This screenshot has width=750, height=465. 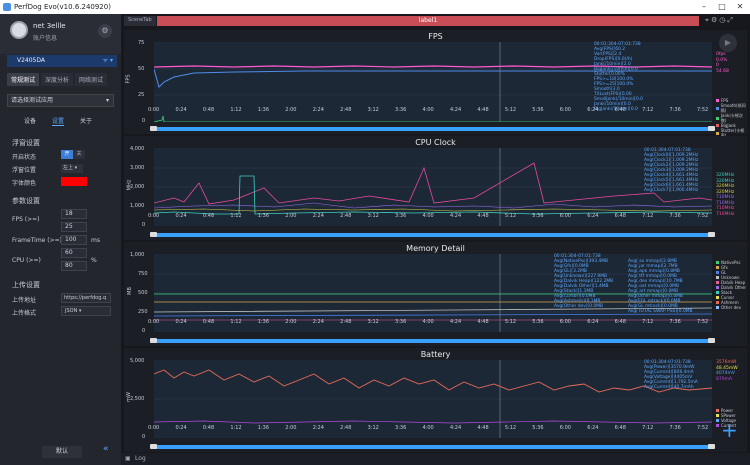 I want to click on fps-input-2: 25, so click(x=74, y=227).